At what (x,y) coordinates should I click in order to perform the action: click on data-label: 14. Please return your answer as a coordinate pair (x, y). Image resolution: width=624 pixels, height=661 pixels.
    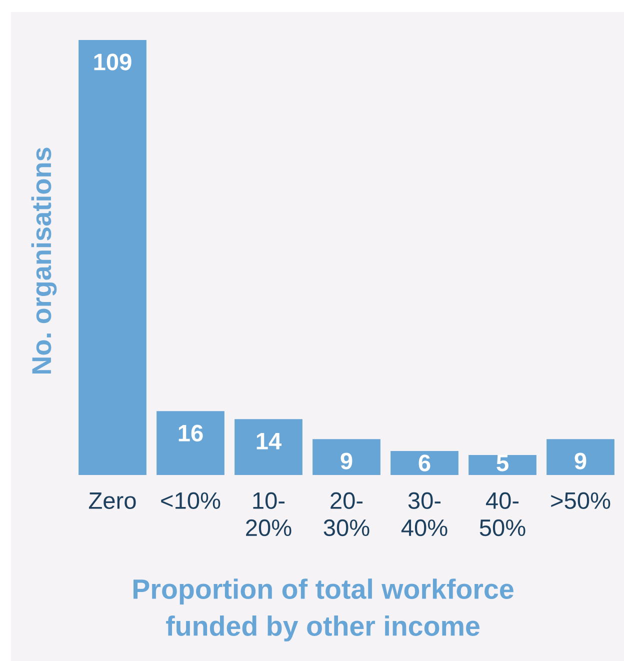
    Looking at the image, I should click on (269, 441).